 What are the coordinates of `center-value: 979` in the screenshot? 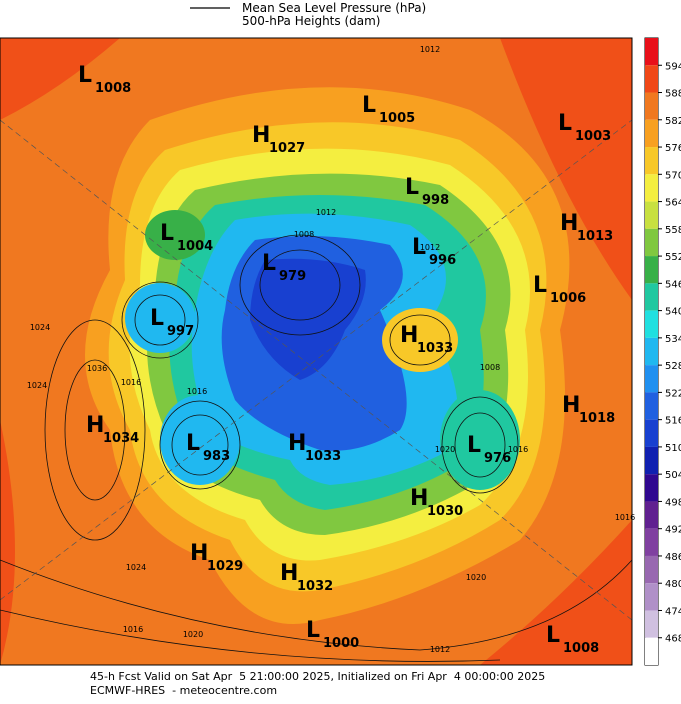 It's located at (292, 276).